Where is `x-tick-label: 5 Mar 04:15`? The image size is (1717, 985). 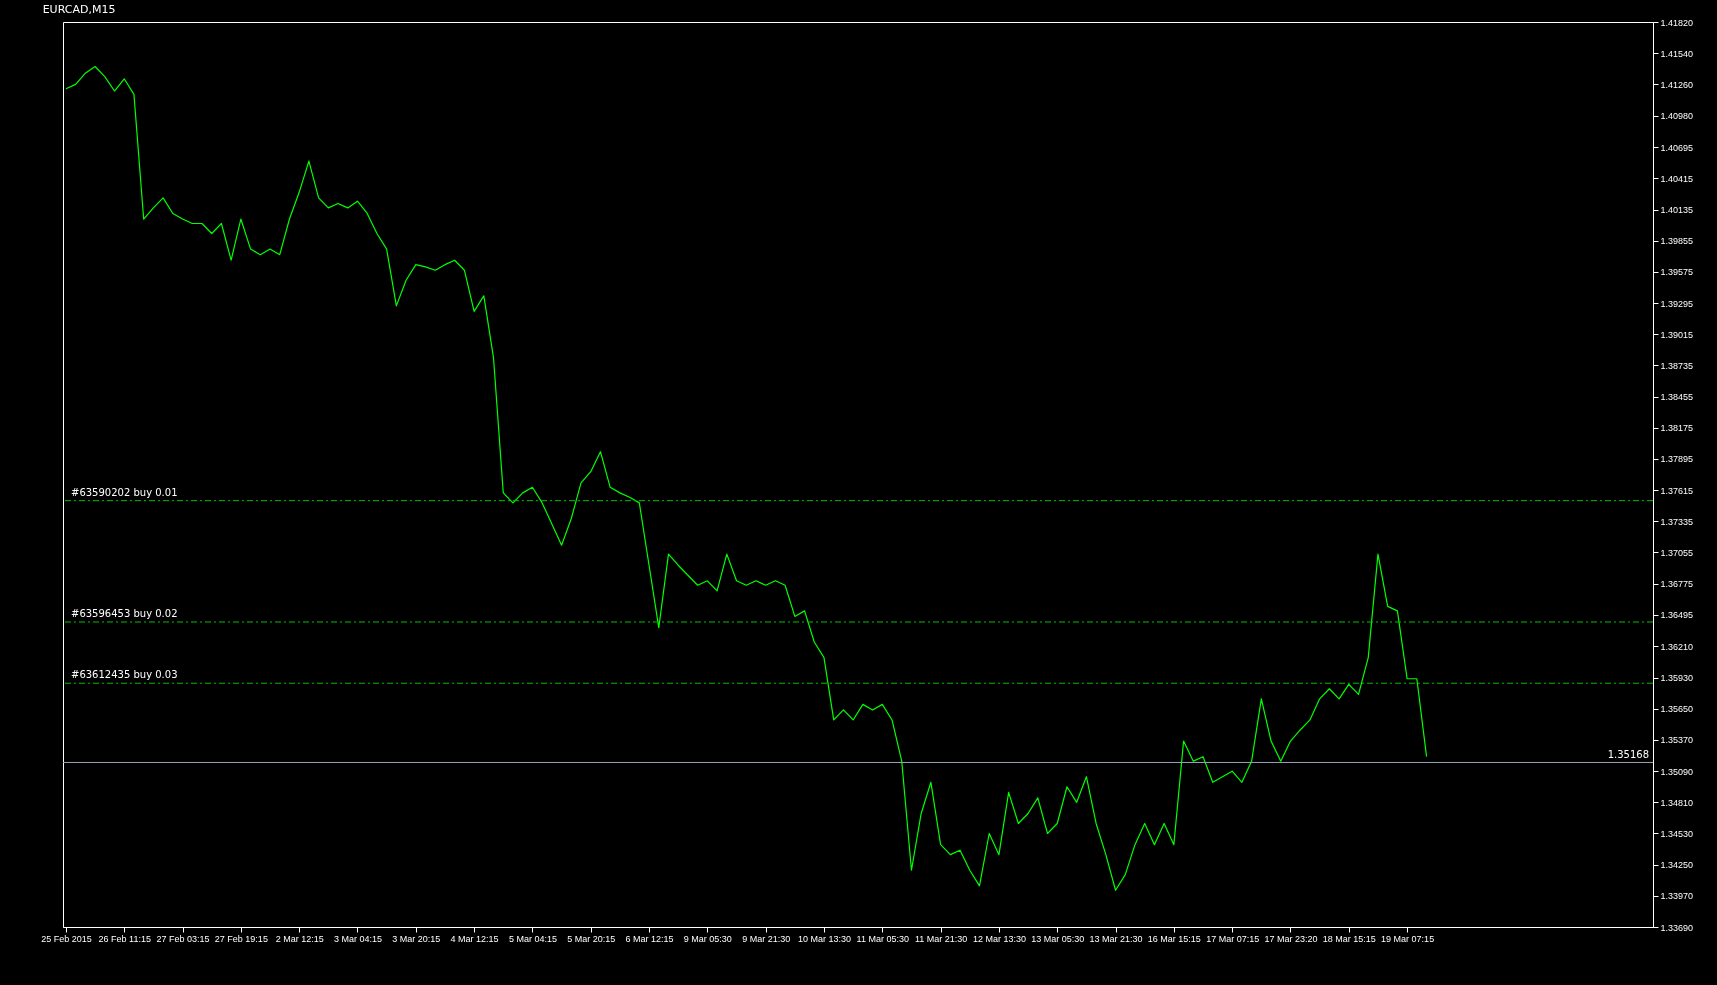
x-tick-label: 5 Mar 04:15 is located at coordinates (532, 938).